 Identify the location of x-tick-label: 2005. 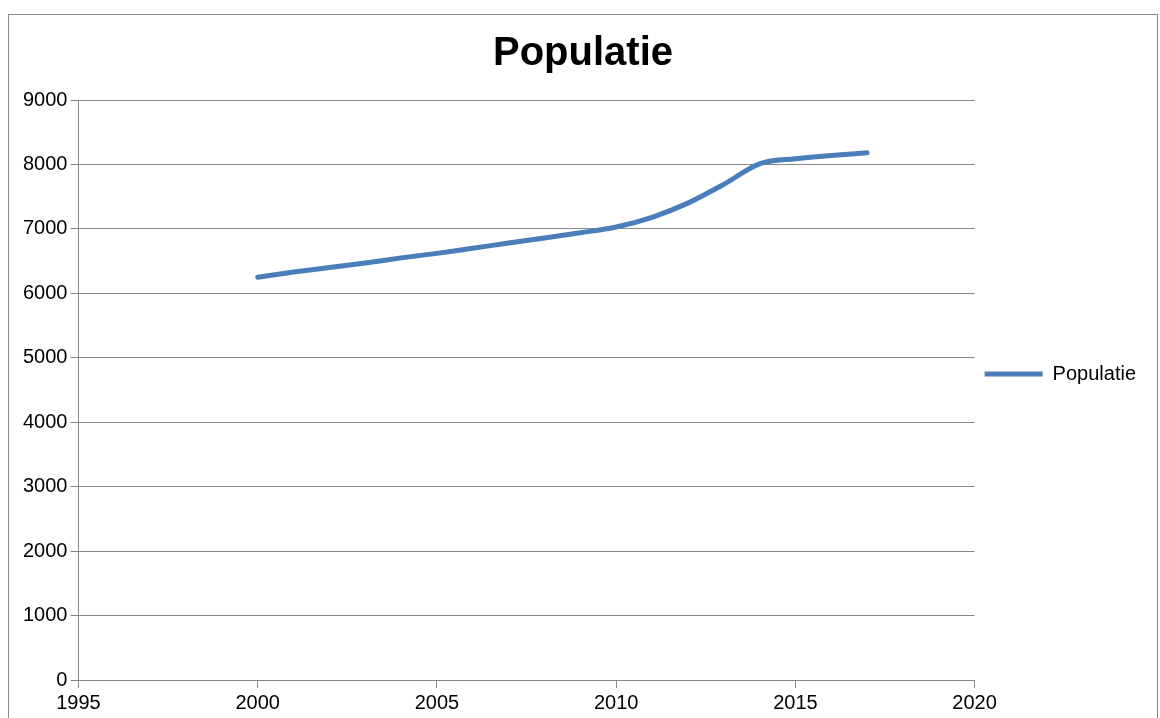
(437, 701).